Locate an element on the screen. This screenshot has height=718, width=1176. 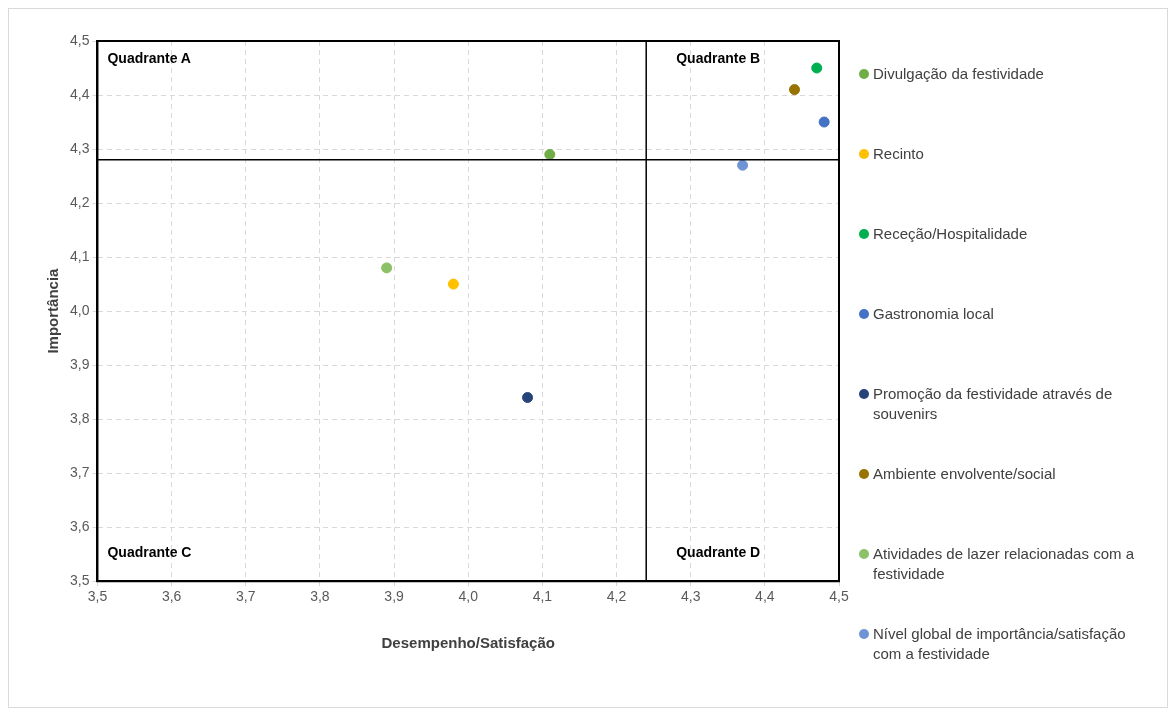
x-tick-label: 4,1 is located at coordinates (542, 596).